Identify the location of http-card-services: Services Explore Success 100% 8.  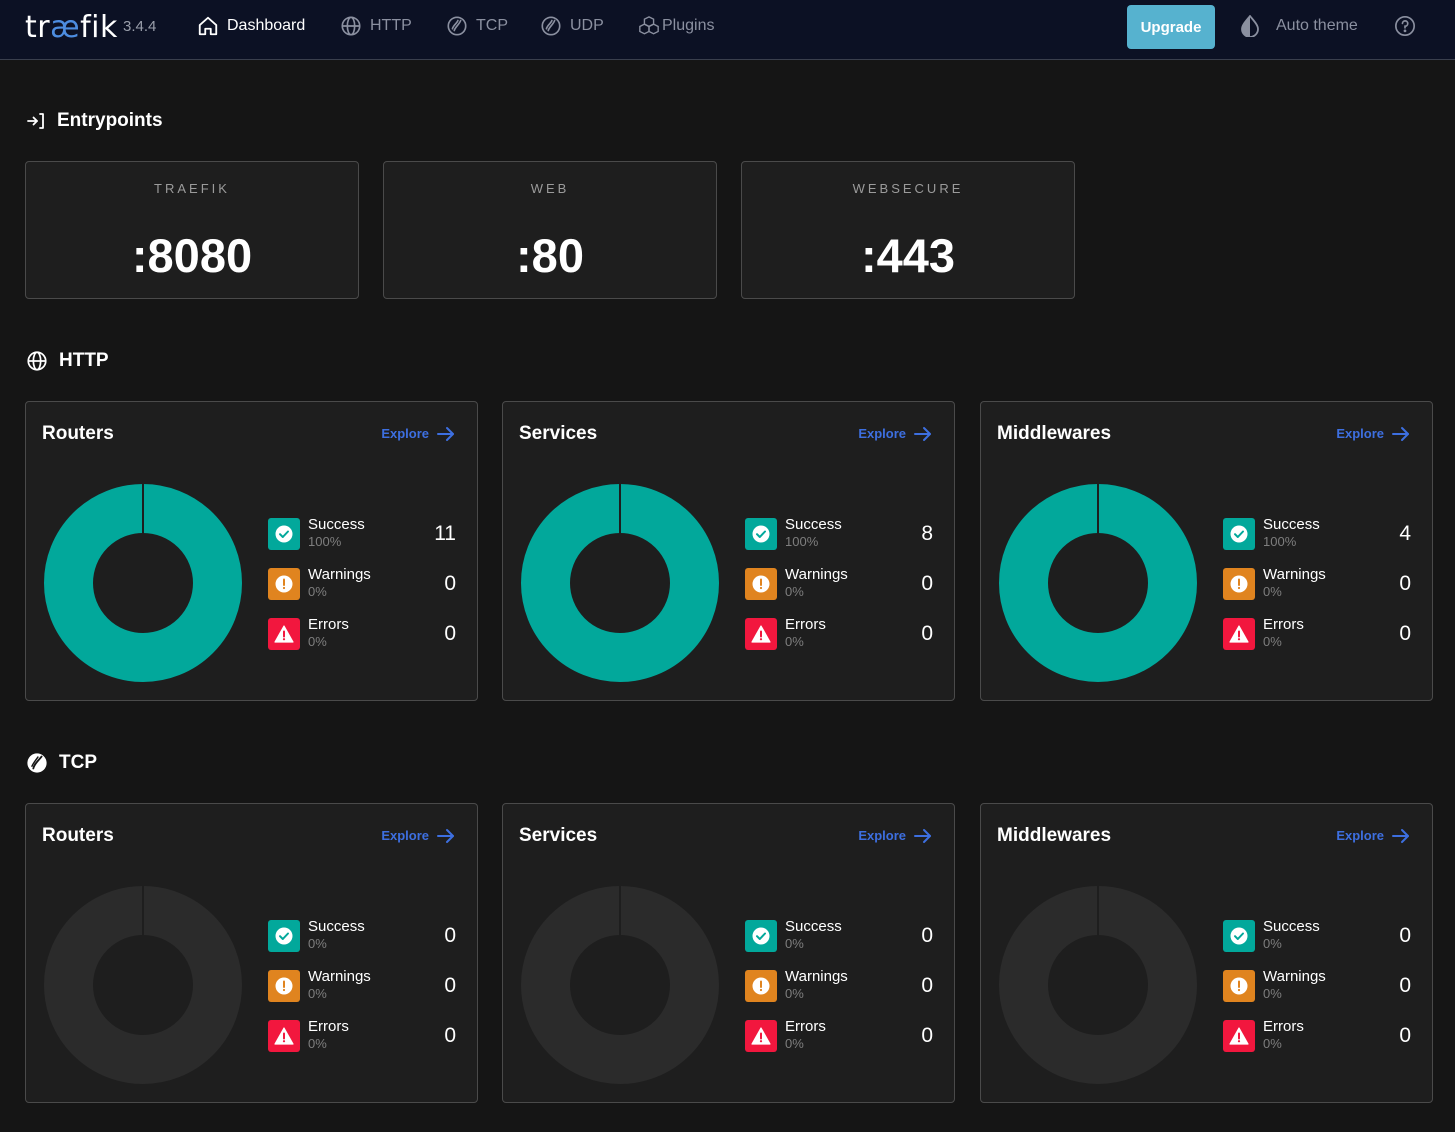
(728, 551).